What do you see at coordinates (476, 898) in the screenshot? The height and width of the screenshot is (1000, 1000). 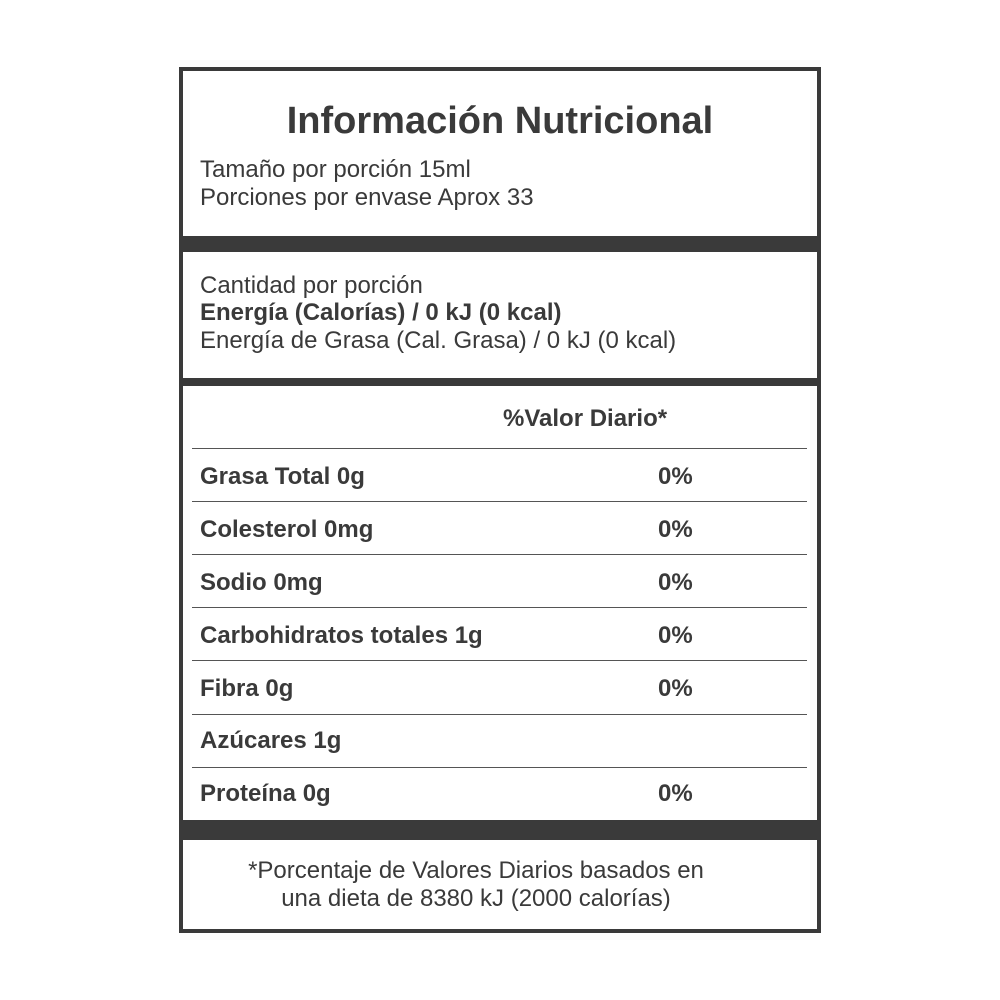 I see `footnote-line-2: una dieta de 8380 kJ (2000 calorías)` at bounding box center [476, 898].